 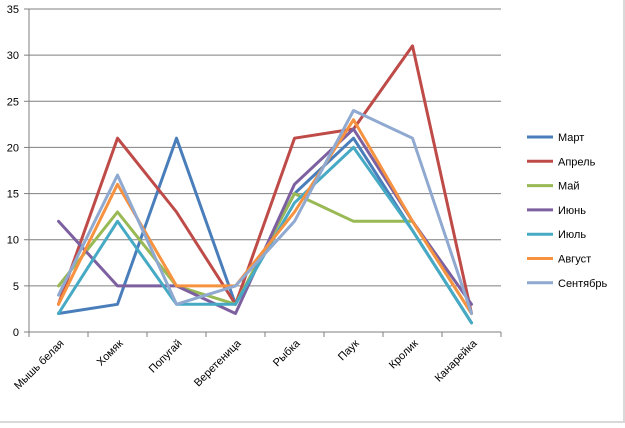 What do you see at coordinates (13, 102) in the screenshot?
I see `y-tick-label: 25` at bounding box center [13, 102].